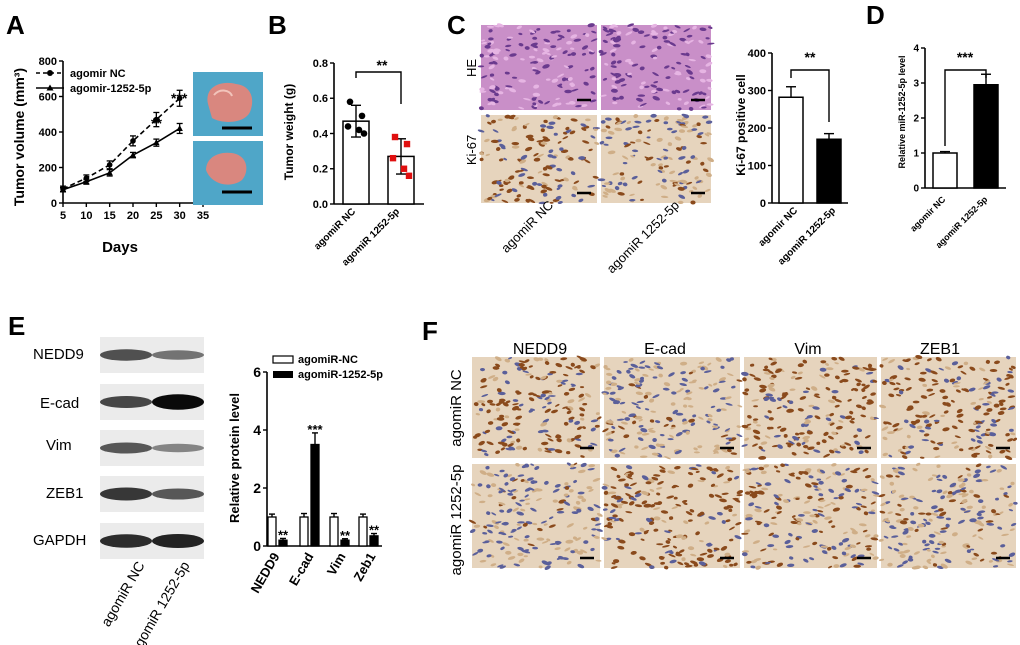  I want to click on e-xlabel-zeb1: Zeb1, so click(364, 567).